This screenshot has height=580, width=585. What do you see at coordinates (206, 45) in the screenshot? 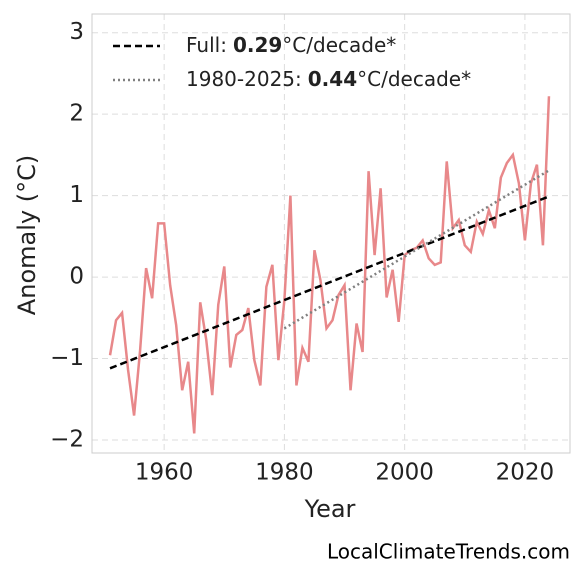
I see `legend-name: Full:` at bounding box center [206, 45].